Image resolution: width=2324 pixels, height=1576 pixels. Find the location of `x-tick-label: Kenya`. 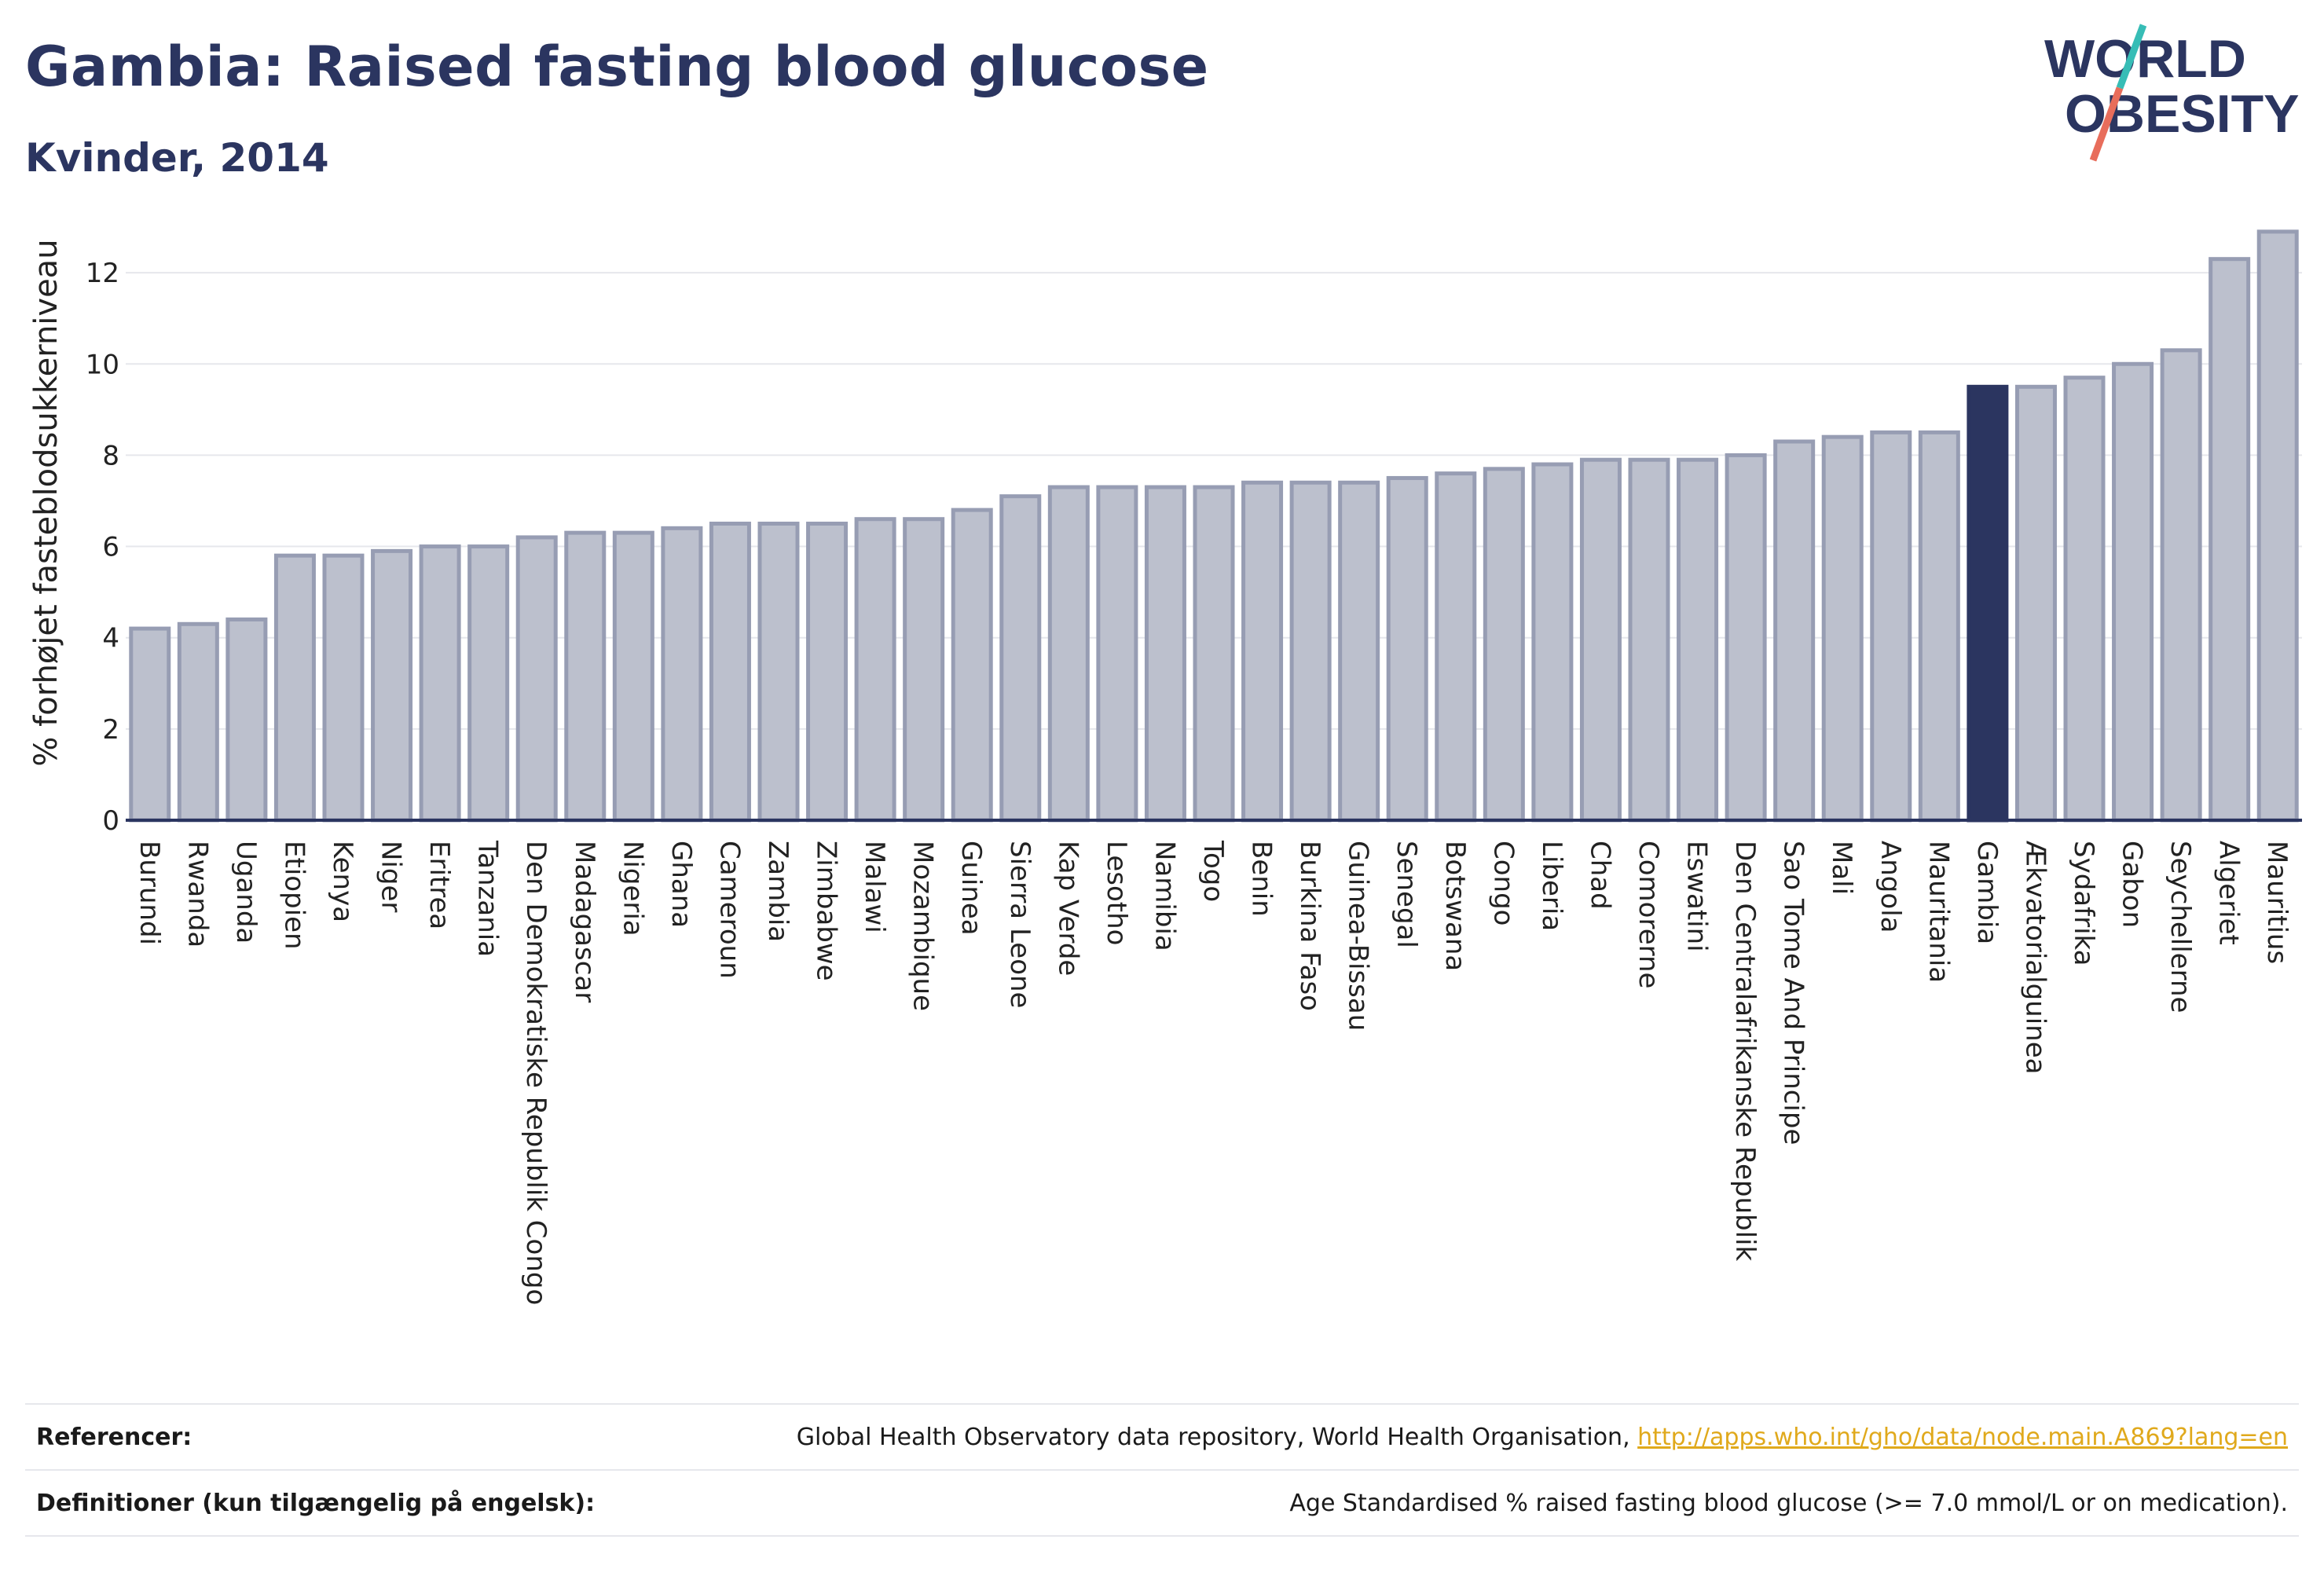

x-tick-label: Kenya is located at coordinates (342, 881).